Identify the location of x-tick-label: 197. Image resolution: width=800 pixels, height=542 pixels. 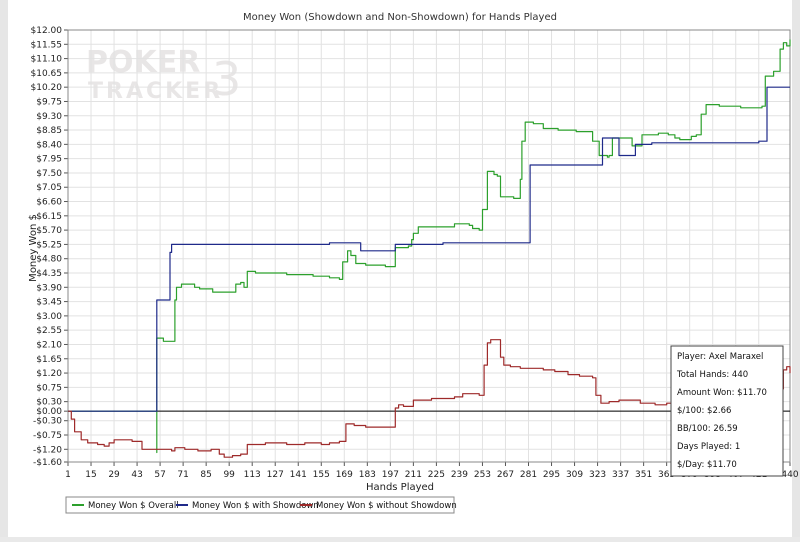
(390, 475).